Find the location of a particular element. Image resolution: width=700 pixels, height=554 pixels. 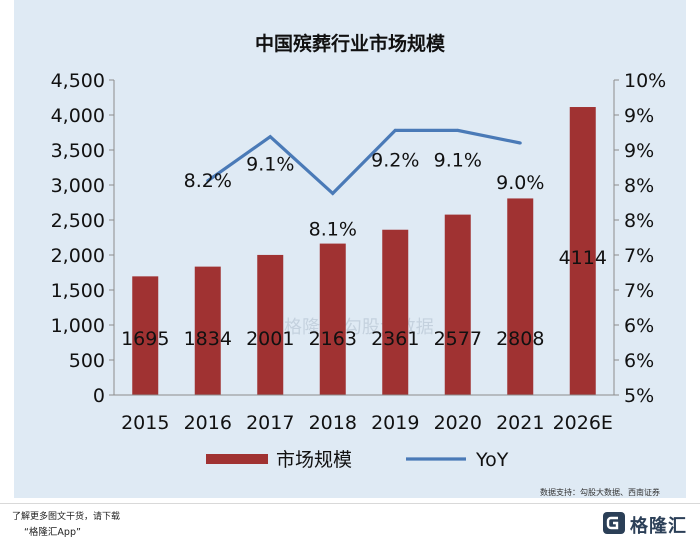

x-tick-label: 2019 is located at coordinates (395, 423).